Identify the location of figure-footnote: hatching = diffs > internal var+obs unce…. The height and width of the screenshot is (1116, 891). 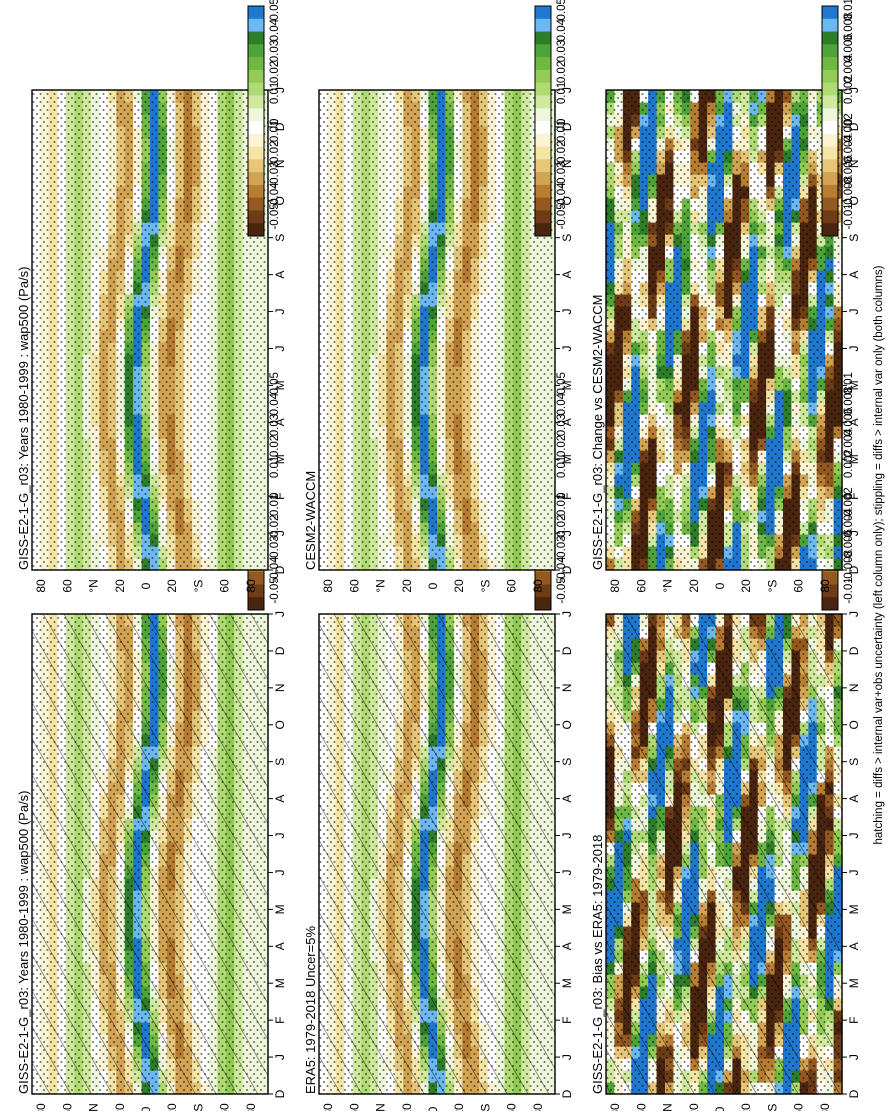
(879, 554).